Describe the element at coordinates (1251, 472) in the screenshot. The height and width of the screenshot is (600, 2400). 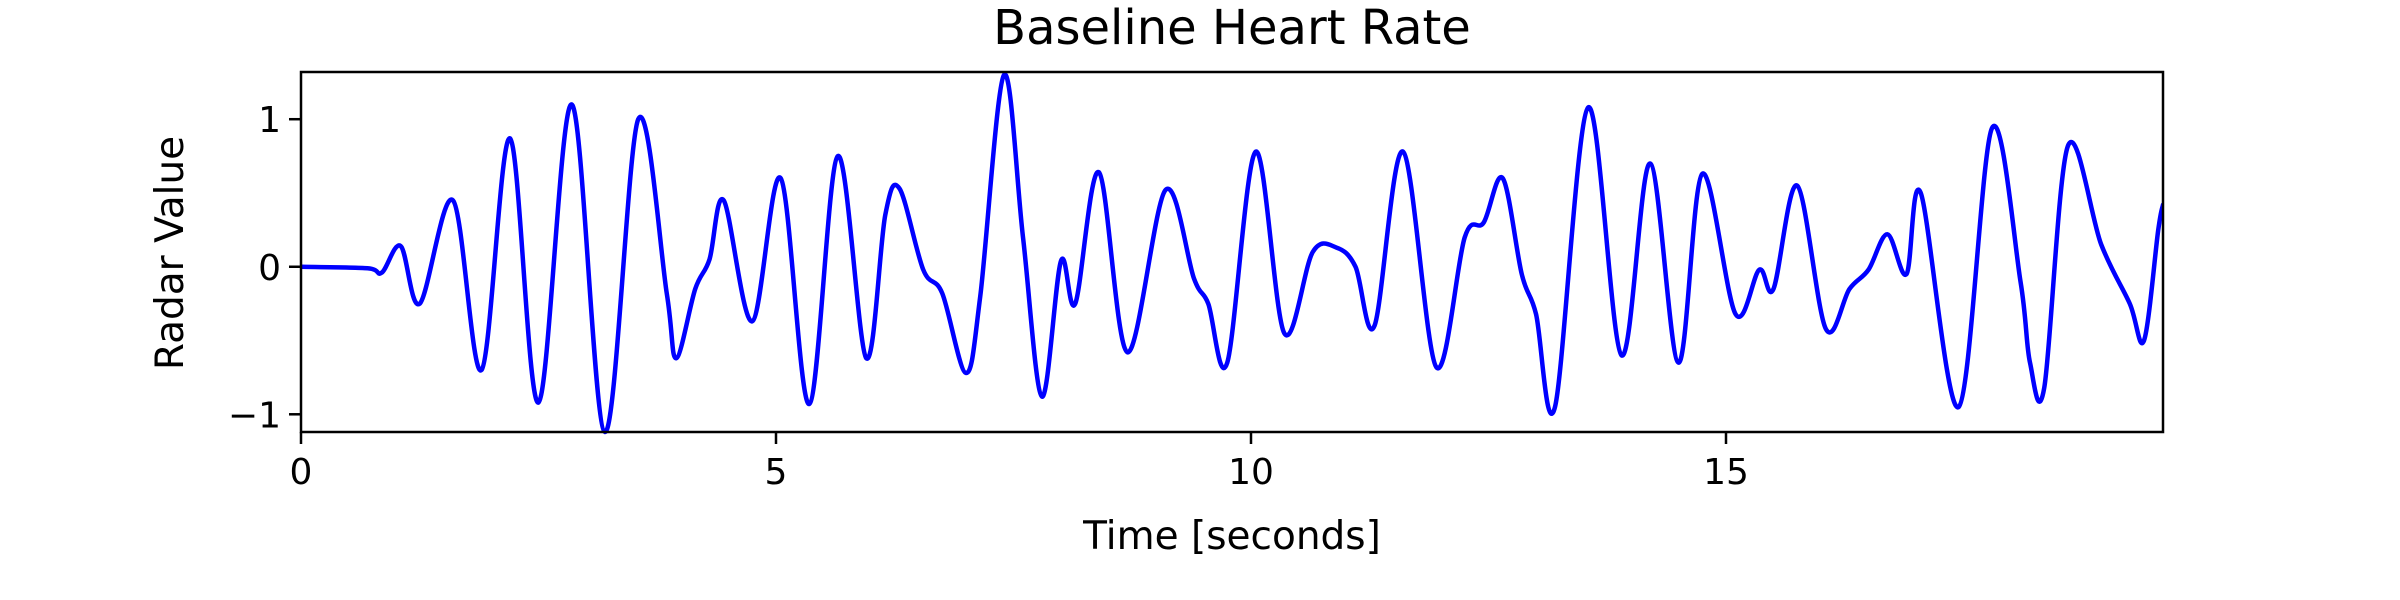
I see `x-tick-label: 10` at that location.